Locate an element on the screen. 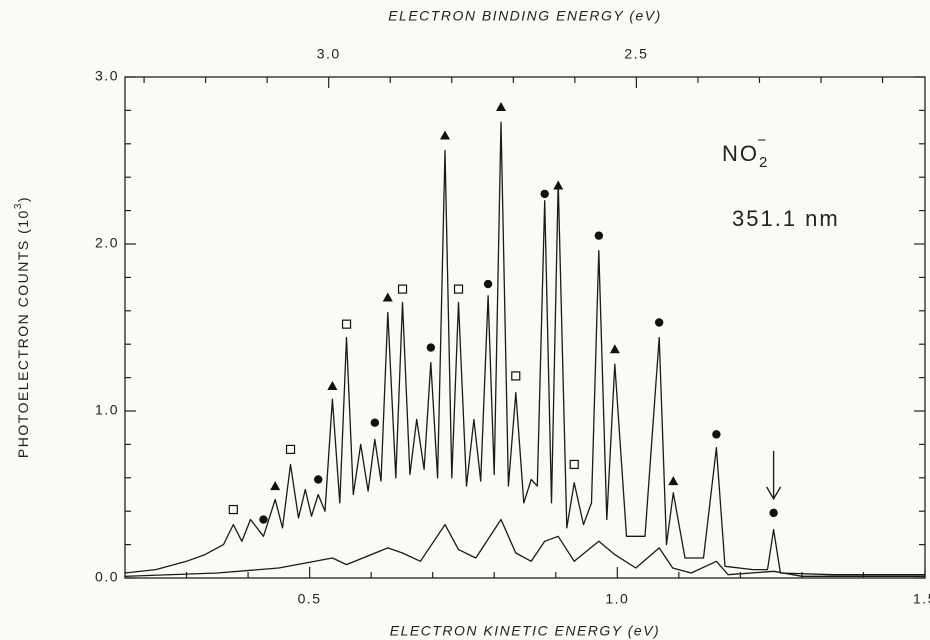  spectrum-line is located at coordinates (524, 547).